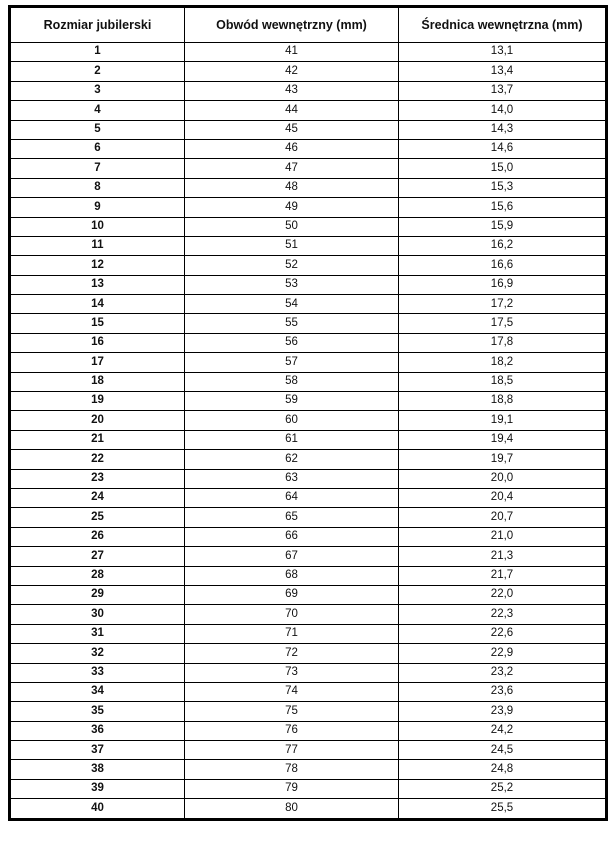 The height and width of the screenshot is (842, 612). Describe the element at coordinates (291, 168) in the screenshot. I see `circumference-cell: 47` at that location.